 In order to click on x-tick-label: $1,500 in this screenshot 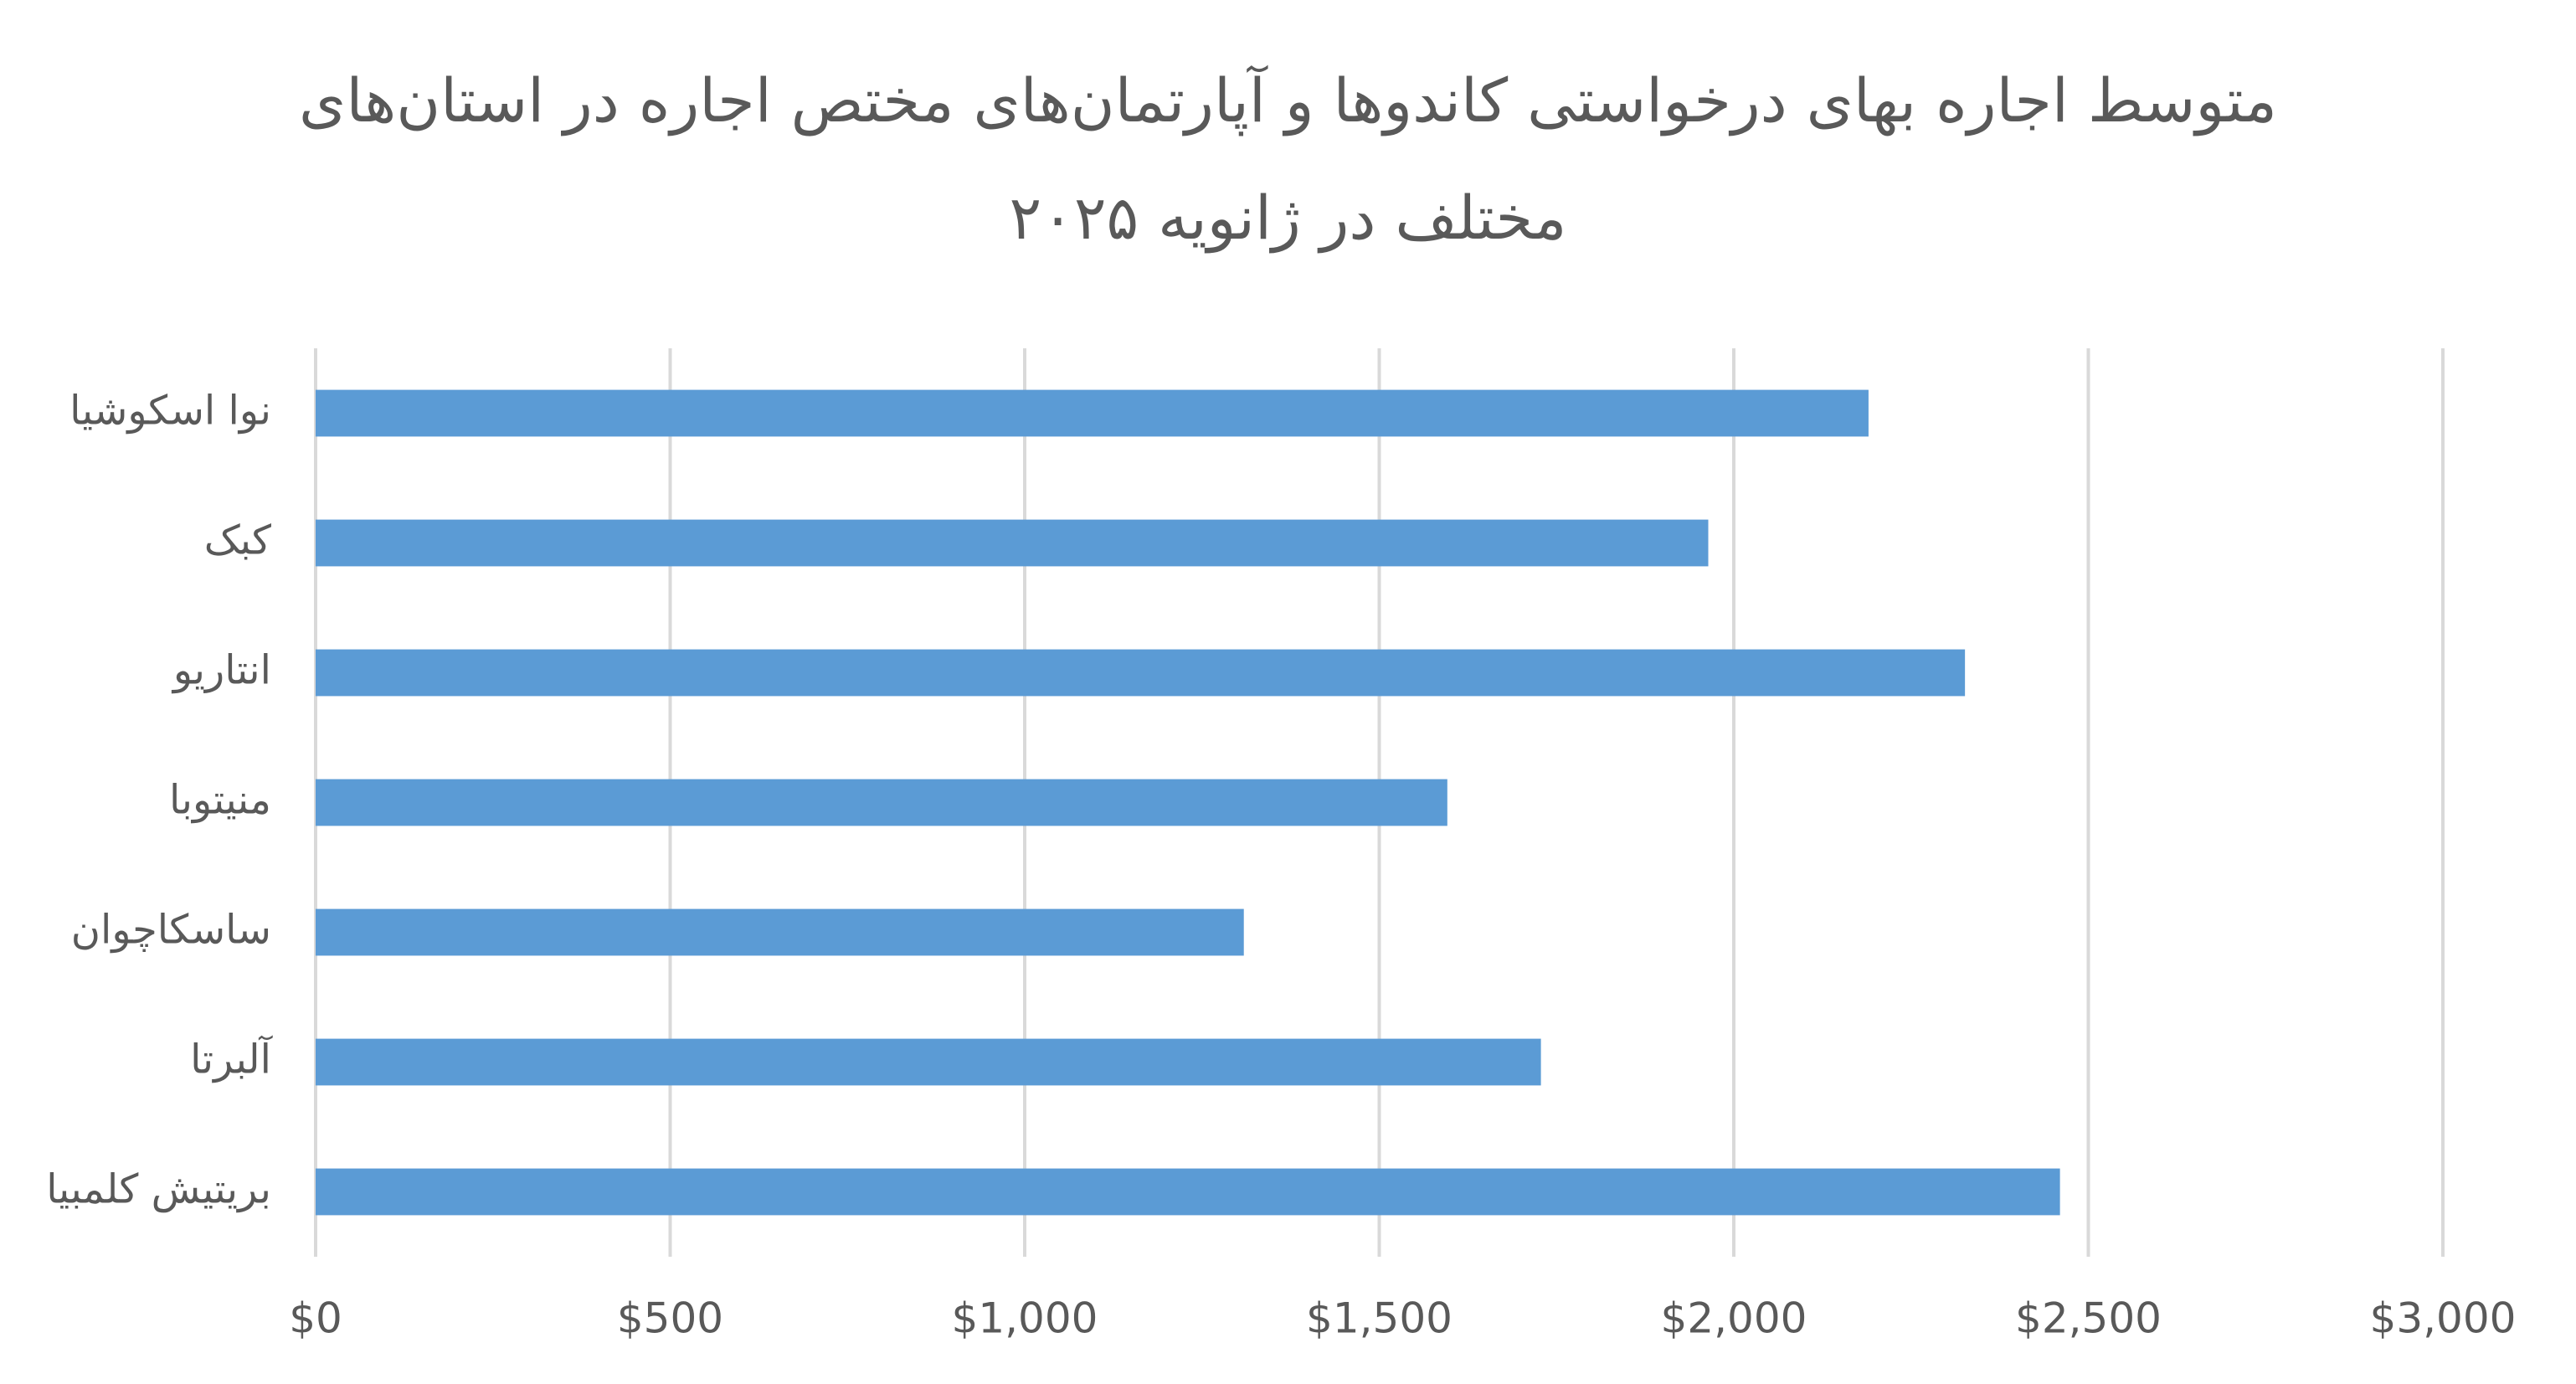, I will do `click(1380, 1318)`.